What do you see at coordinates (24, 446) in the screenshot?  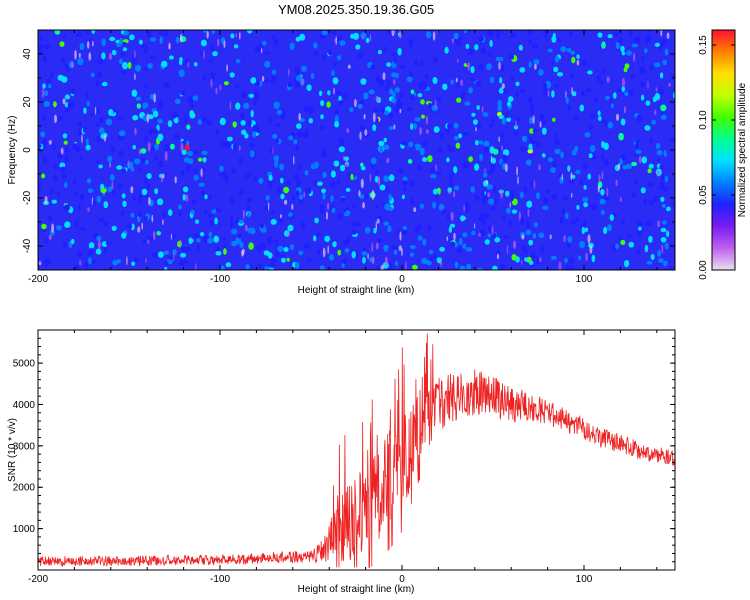 I see `y-tick-label: 3000` at bounding box center [24, 446].